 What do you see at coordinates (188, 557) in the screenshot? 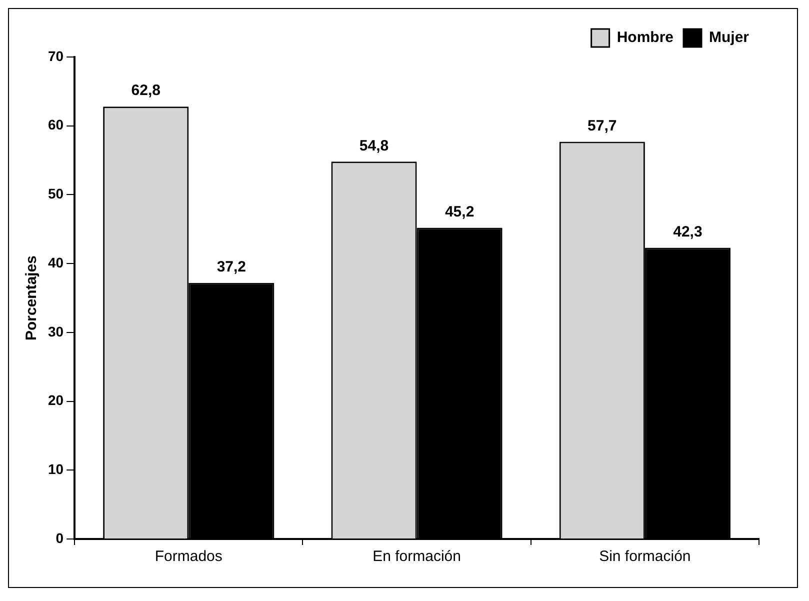
I see `x-tick-label: Formados` at bounding box center [188, 557].